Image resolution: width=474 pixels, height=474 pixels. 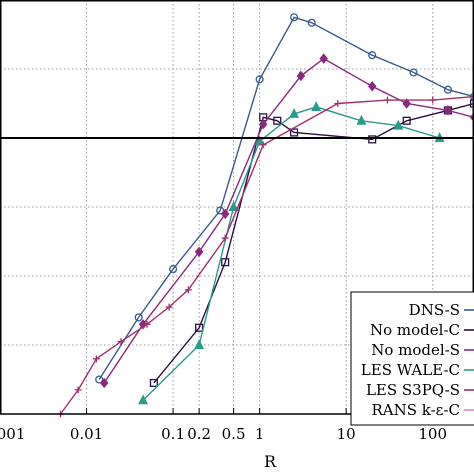 I want to click on legend-box, so click(x=412, y=358).